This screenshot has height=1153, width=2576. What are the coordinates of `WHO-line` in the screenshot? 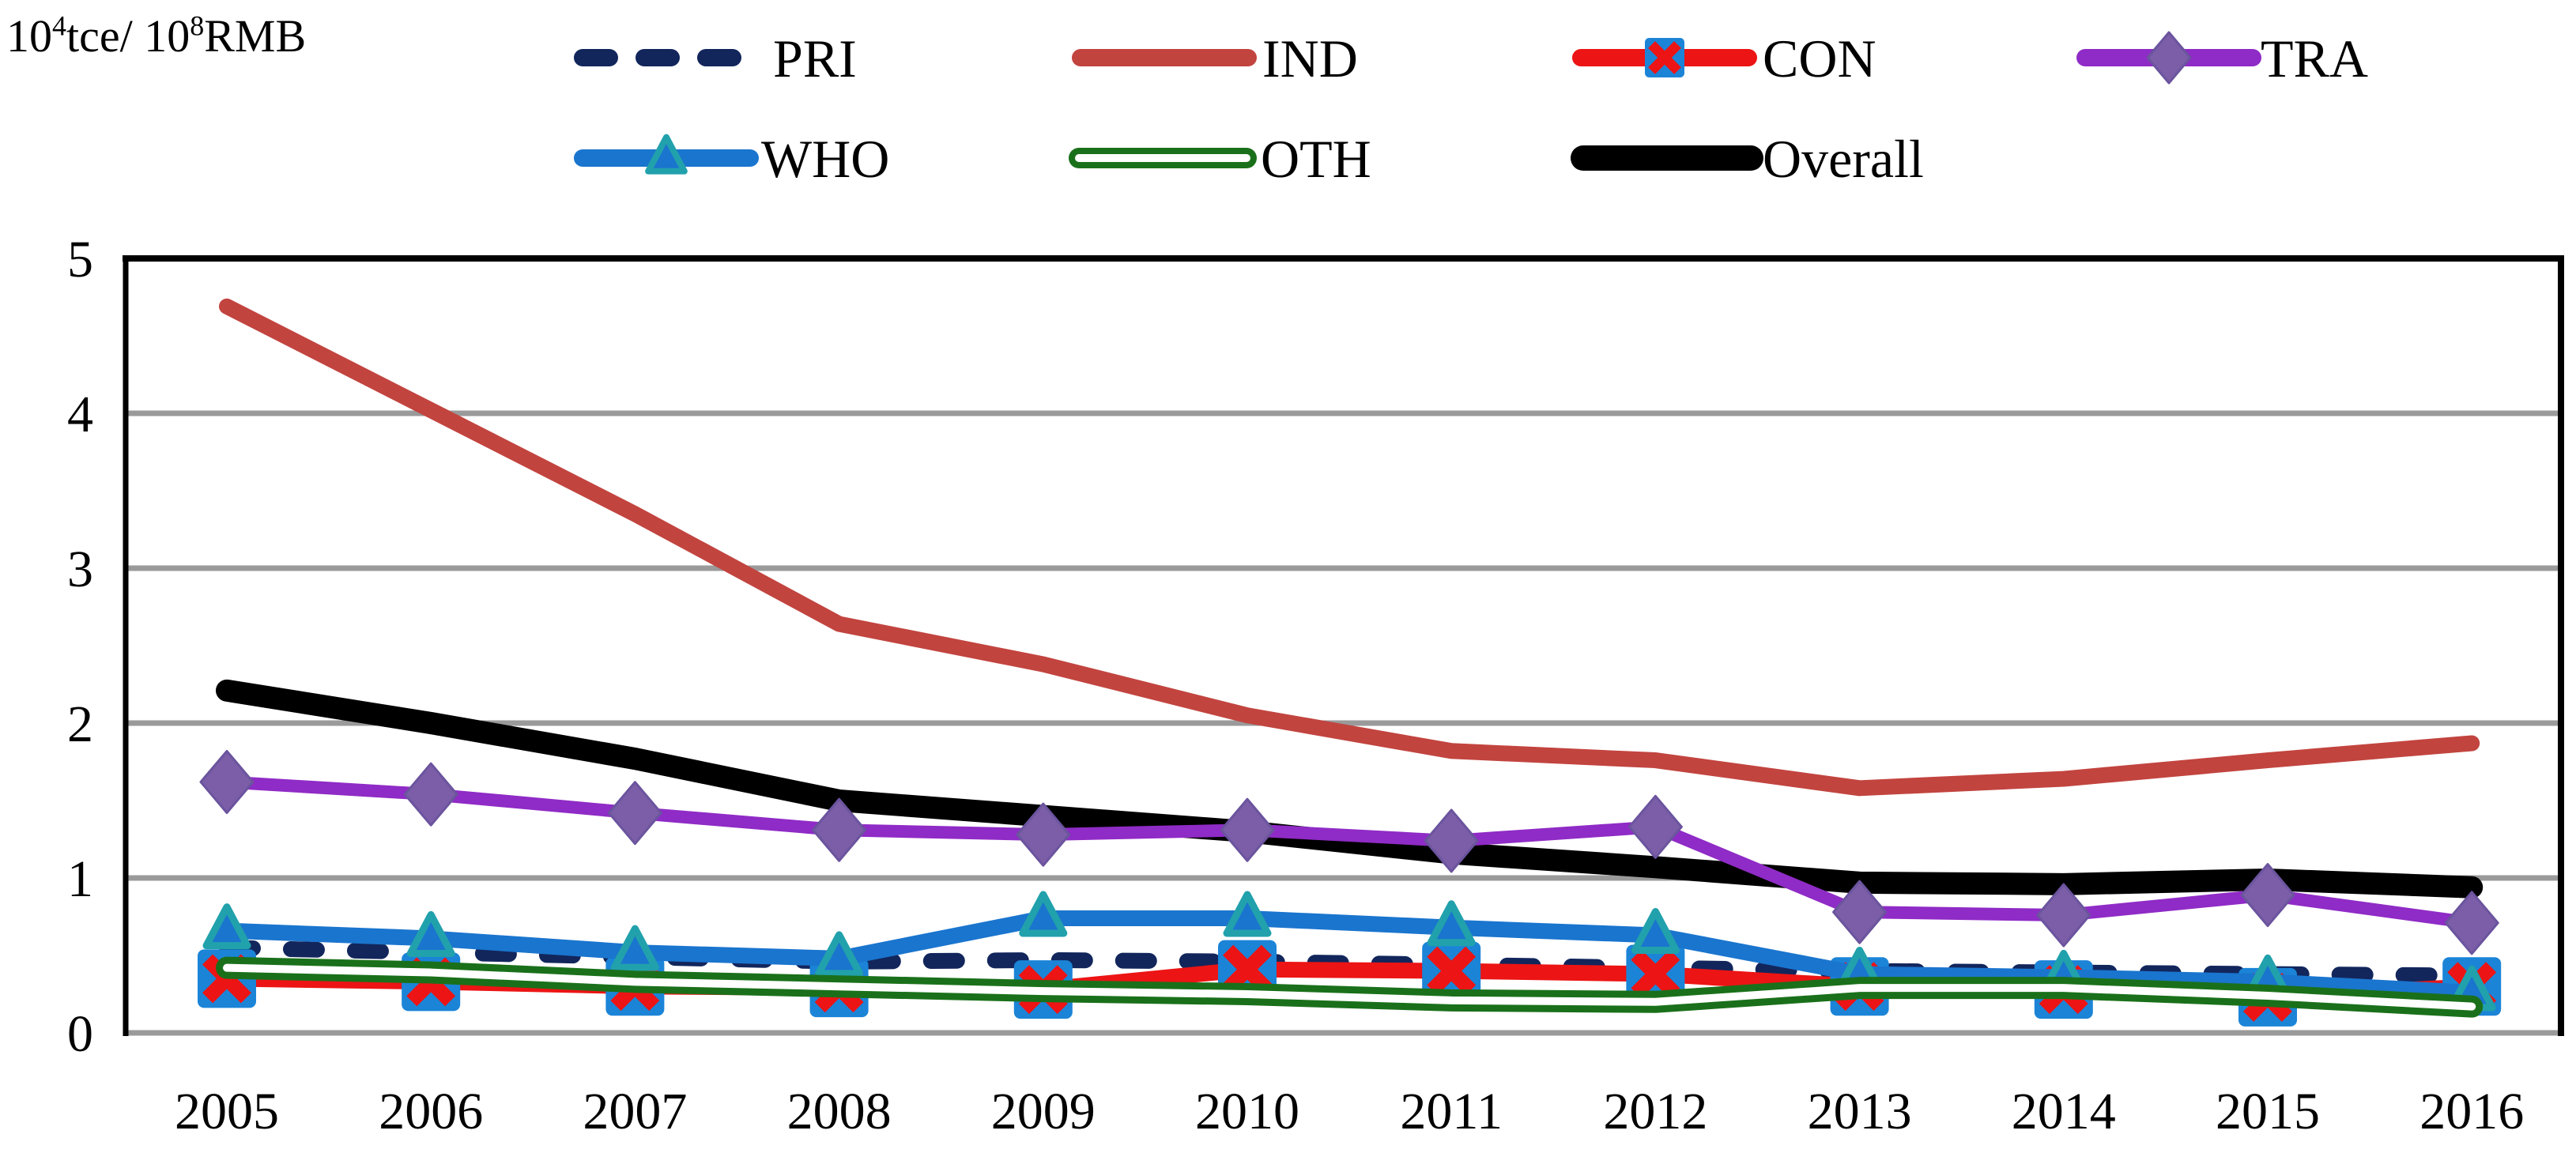 It's located at (1349, 955).